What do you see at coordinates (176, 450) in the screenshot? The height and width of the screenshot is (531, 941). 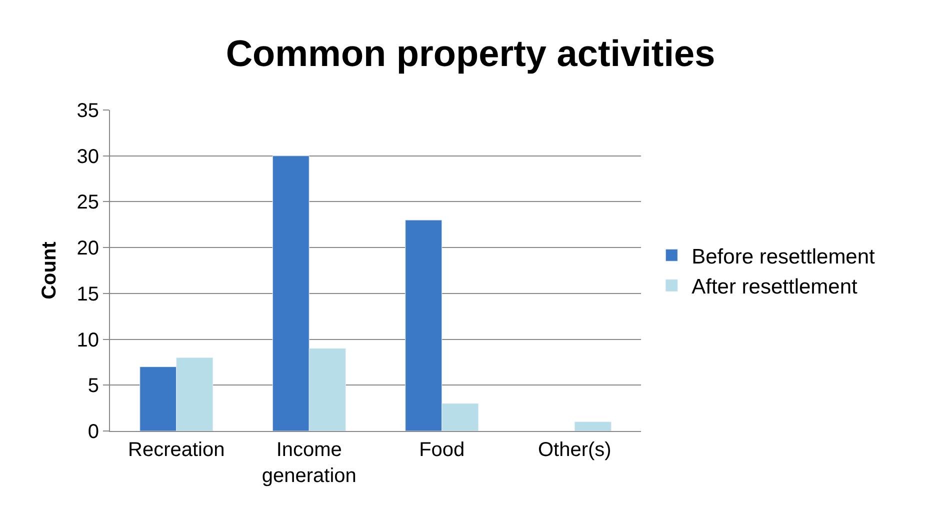 I see `x-tick-label: Recreation` at bounding box center [176, 450].